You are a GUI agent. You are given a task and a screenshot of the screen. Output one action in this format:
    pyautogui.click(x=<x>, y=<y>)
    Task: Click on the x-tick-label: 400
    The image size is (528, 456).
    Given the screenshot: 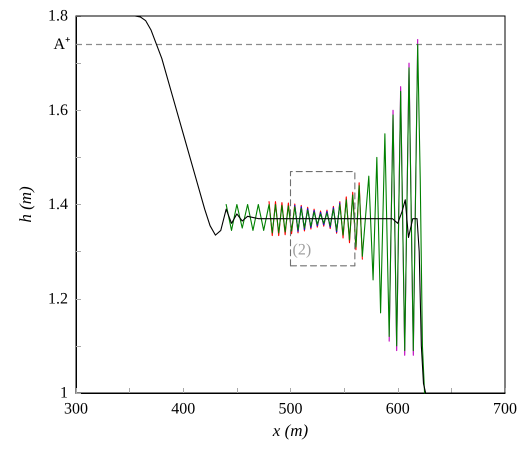 What is the action you would take?
    pyautogui.click(x=183, y=409)
    